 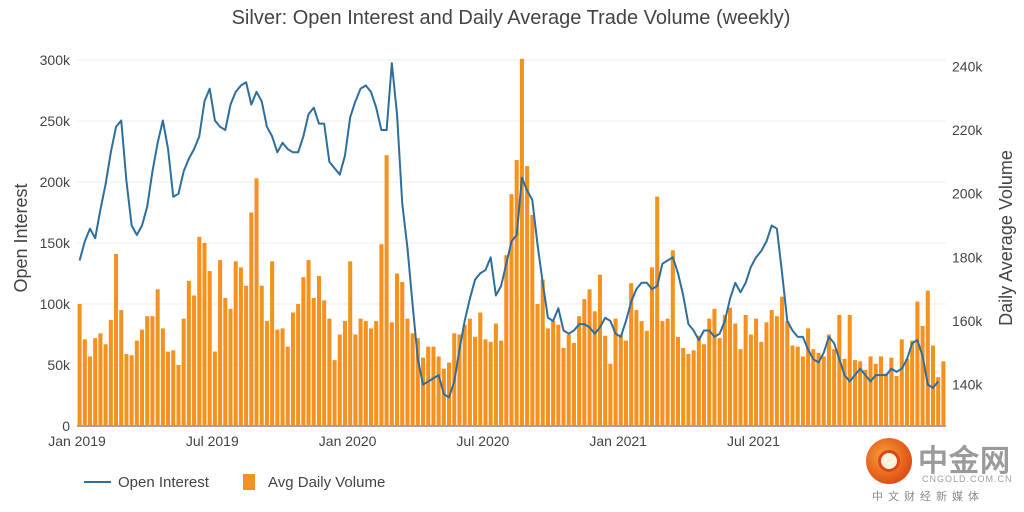 I want to click on x-tick-label: Jul 2020, so click(x=482, y=441).